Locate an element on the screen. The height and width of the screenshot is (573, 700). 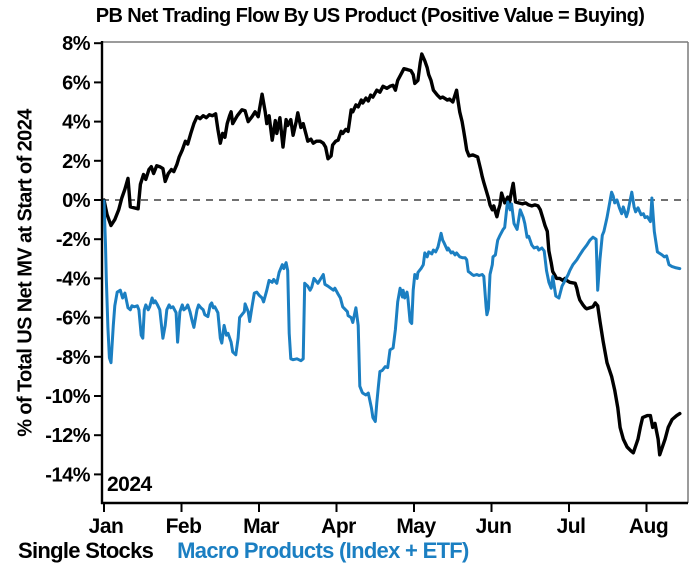
svg-text: Apr is located at coordinates (338, 526).